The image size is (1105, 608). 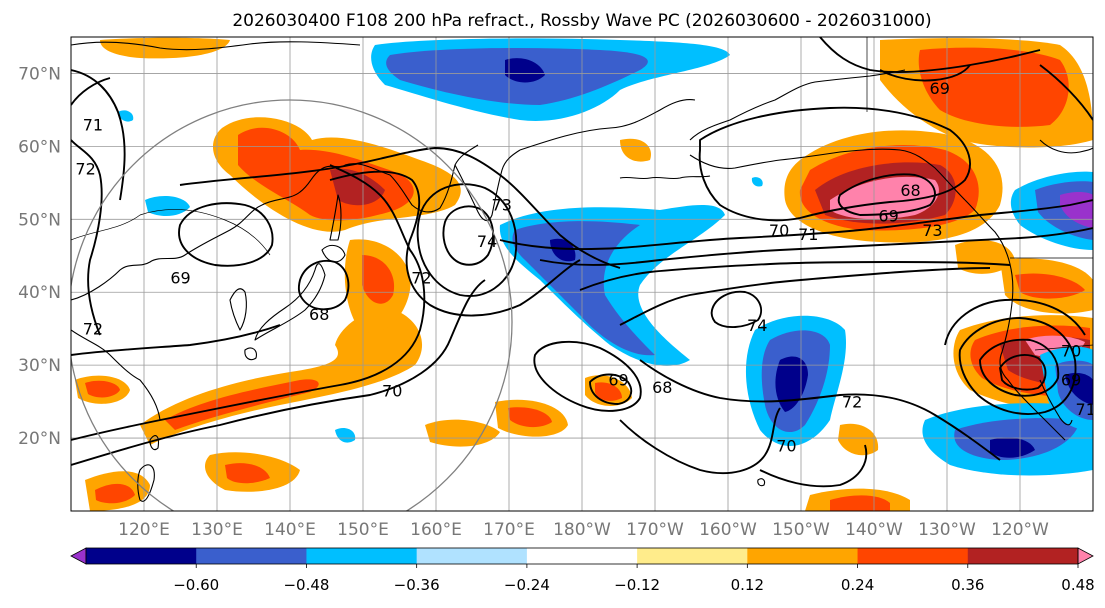 What do you see at coordinates (801, 530) in the screenshot?
I see `longitude-label: 150°W` at bounding box center [801, 530].